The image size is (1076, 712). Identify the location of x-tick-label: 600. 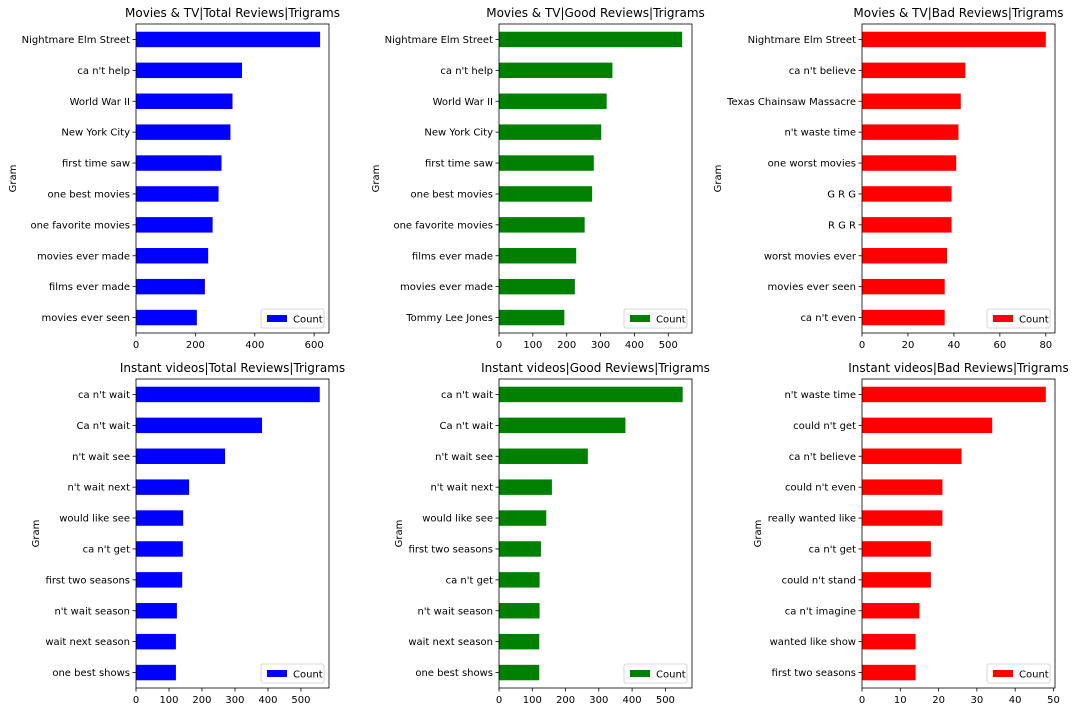
(314, 345).